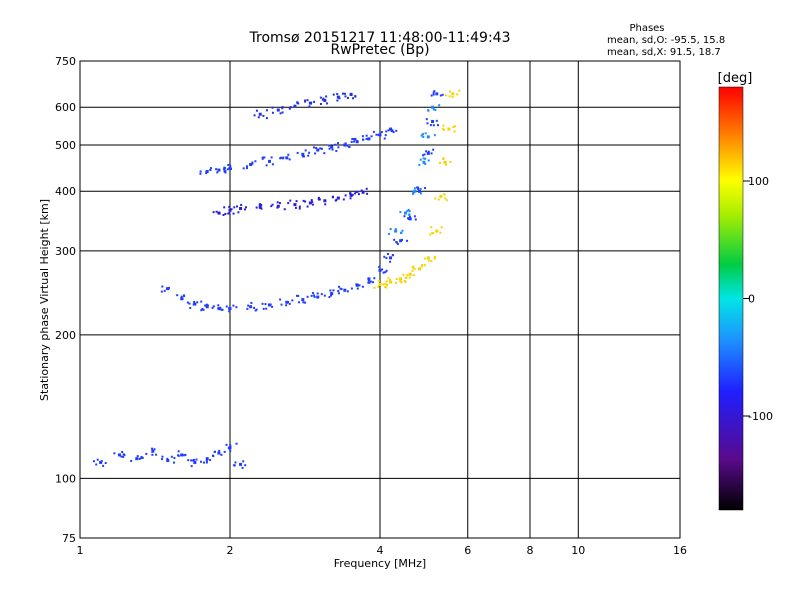  Describe the element at coordinates (680, 550) in the screenshot. I see `x-tick-label: 16` at that location.